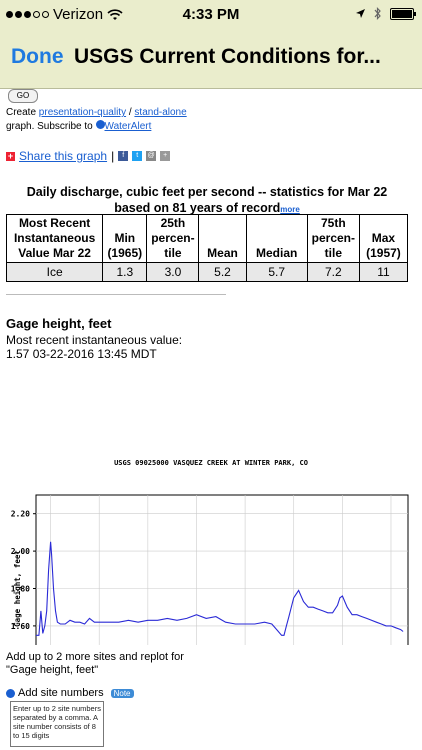  What do you see at coordinates (383, 238) in the screenshot?
I see `header-max: Max (1957)` at bounding box center [383, 238].